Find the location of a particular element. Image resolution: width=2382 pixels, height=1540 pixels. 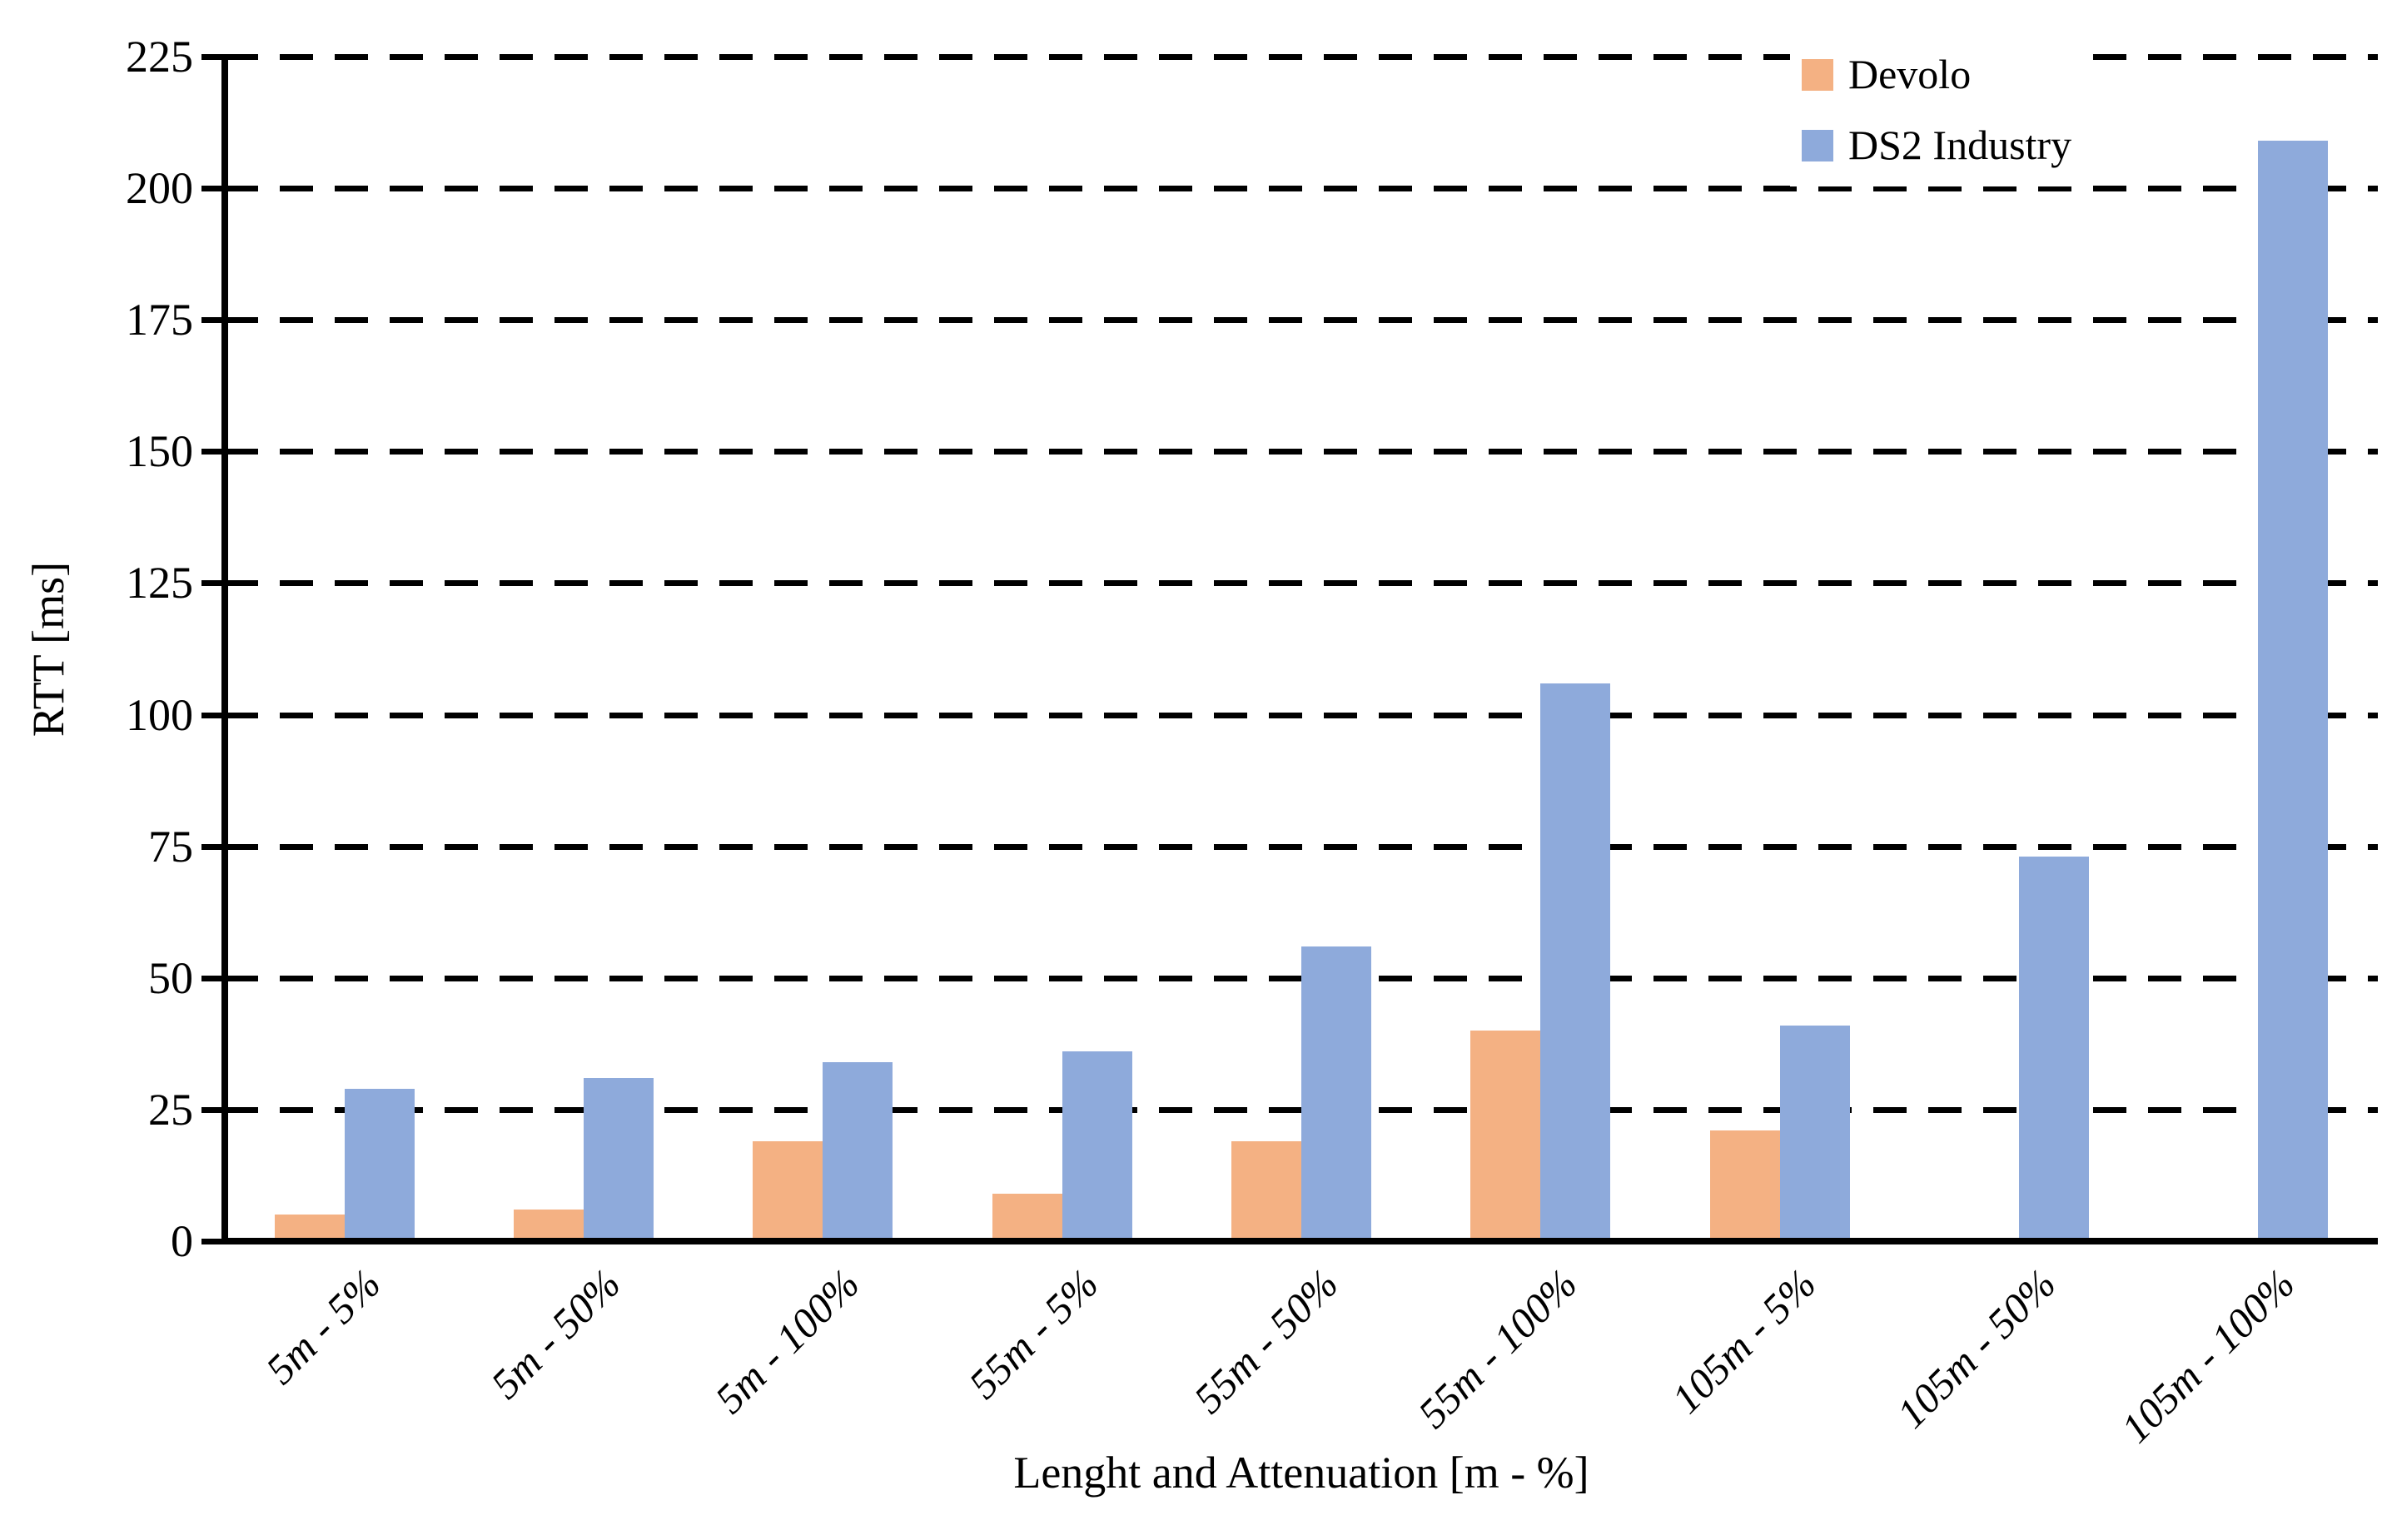

x-tick-label: 5m - 5% is located at coordinates (323, 1326).